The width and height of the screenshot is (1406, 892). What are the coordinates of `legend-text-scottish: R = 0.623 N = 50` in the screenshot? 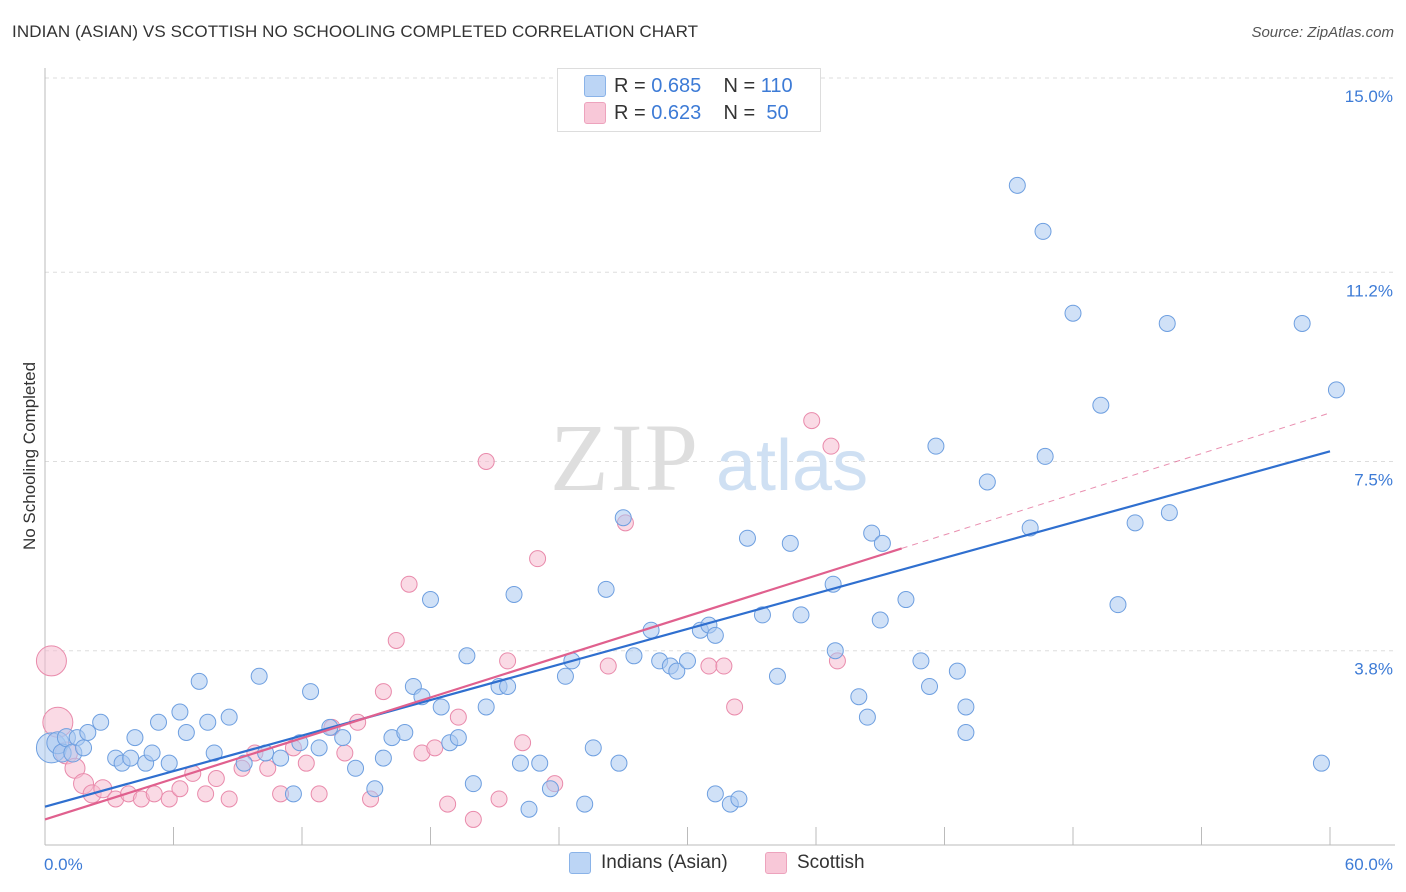 It's located at (701, 113).